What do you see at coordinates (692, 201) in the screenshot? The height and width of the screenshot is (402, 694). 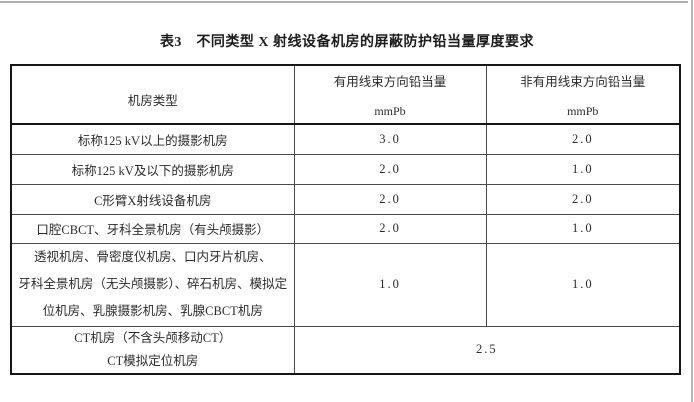 I see `right-edge-line` at bounding box center [692, 201].